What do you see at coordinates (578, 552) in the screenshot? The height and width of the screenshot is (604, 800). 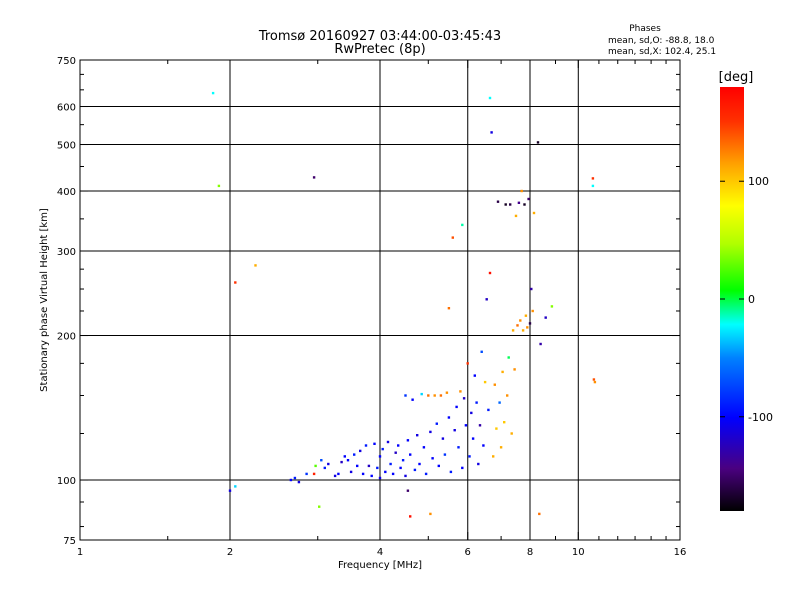 I see `x-tick-label: 10` at bounding box center [578, 552].